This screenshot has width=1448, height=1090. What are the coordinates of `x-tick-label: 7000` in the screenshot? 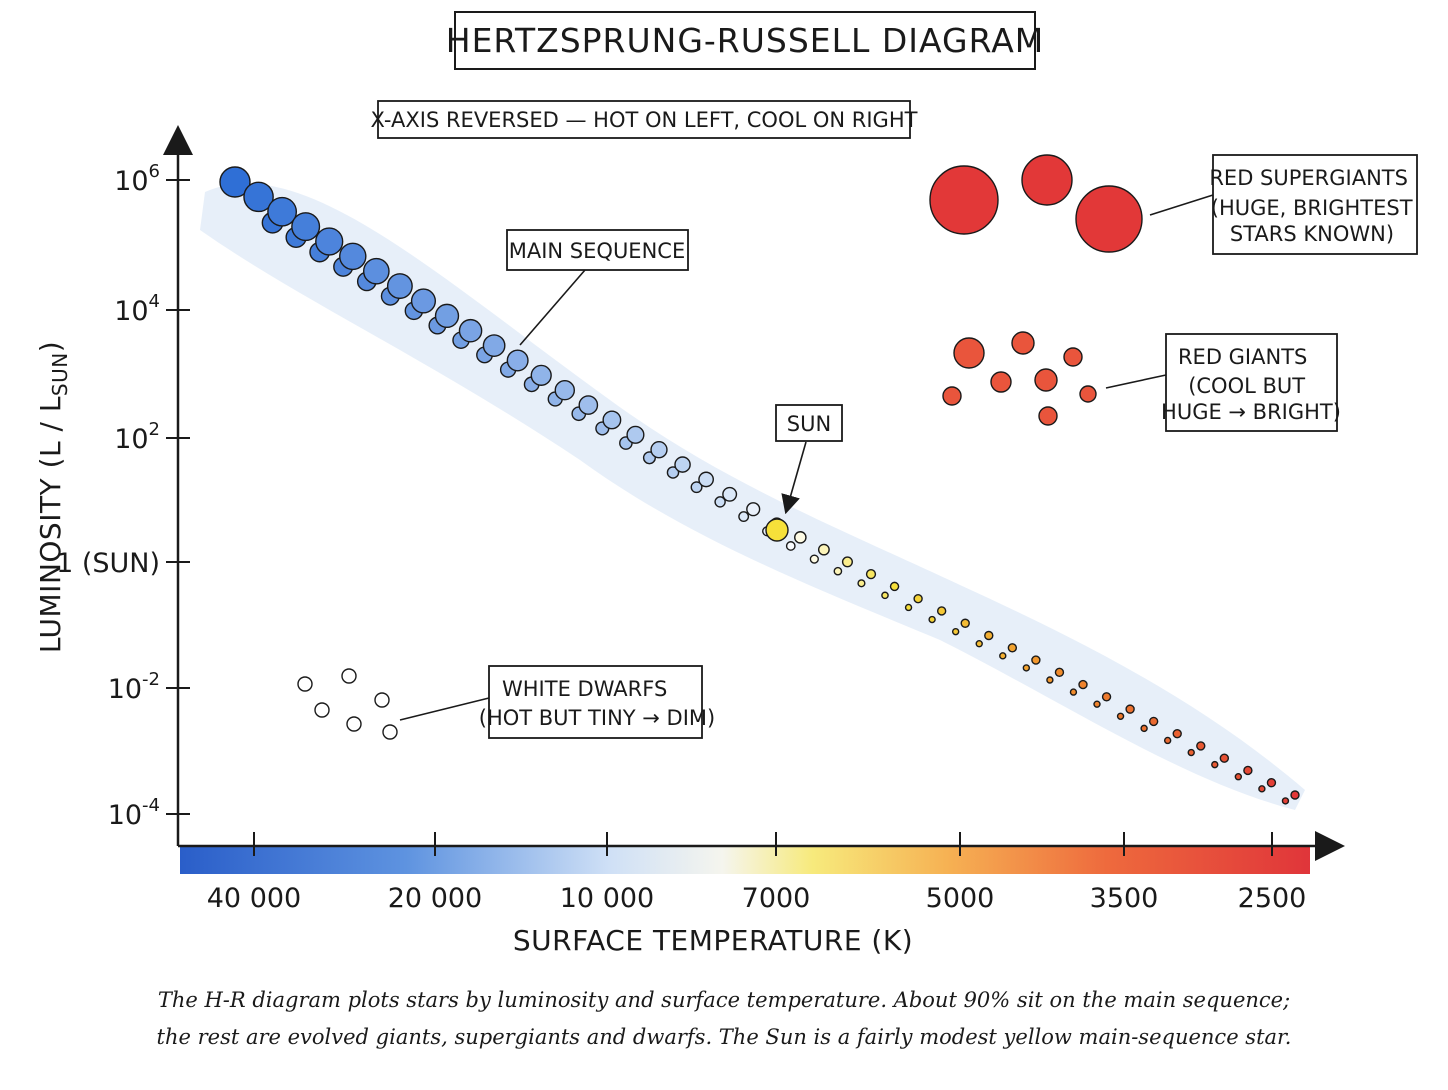 It's located at (776, 898).